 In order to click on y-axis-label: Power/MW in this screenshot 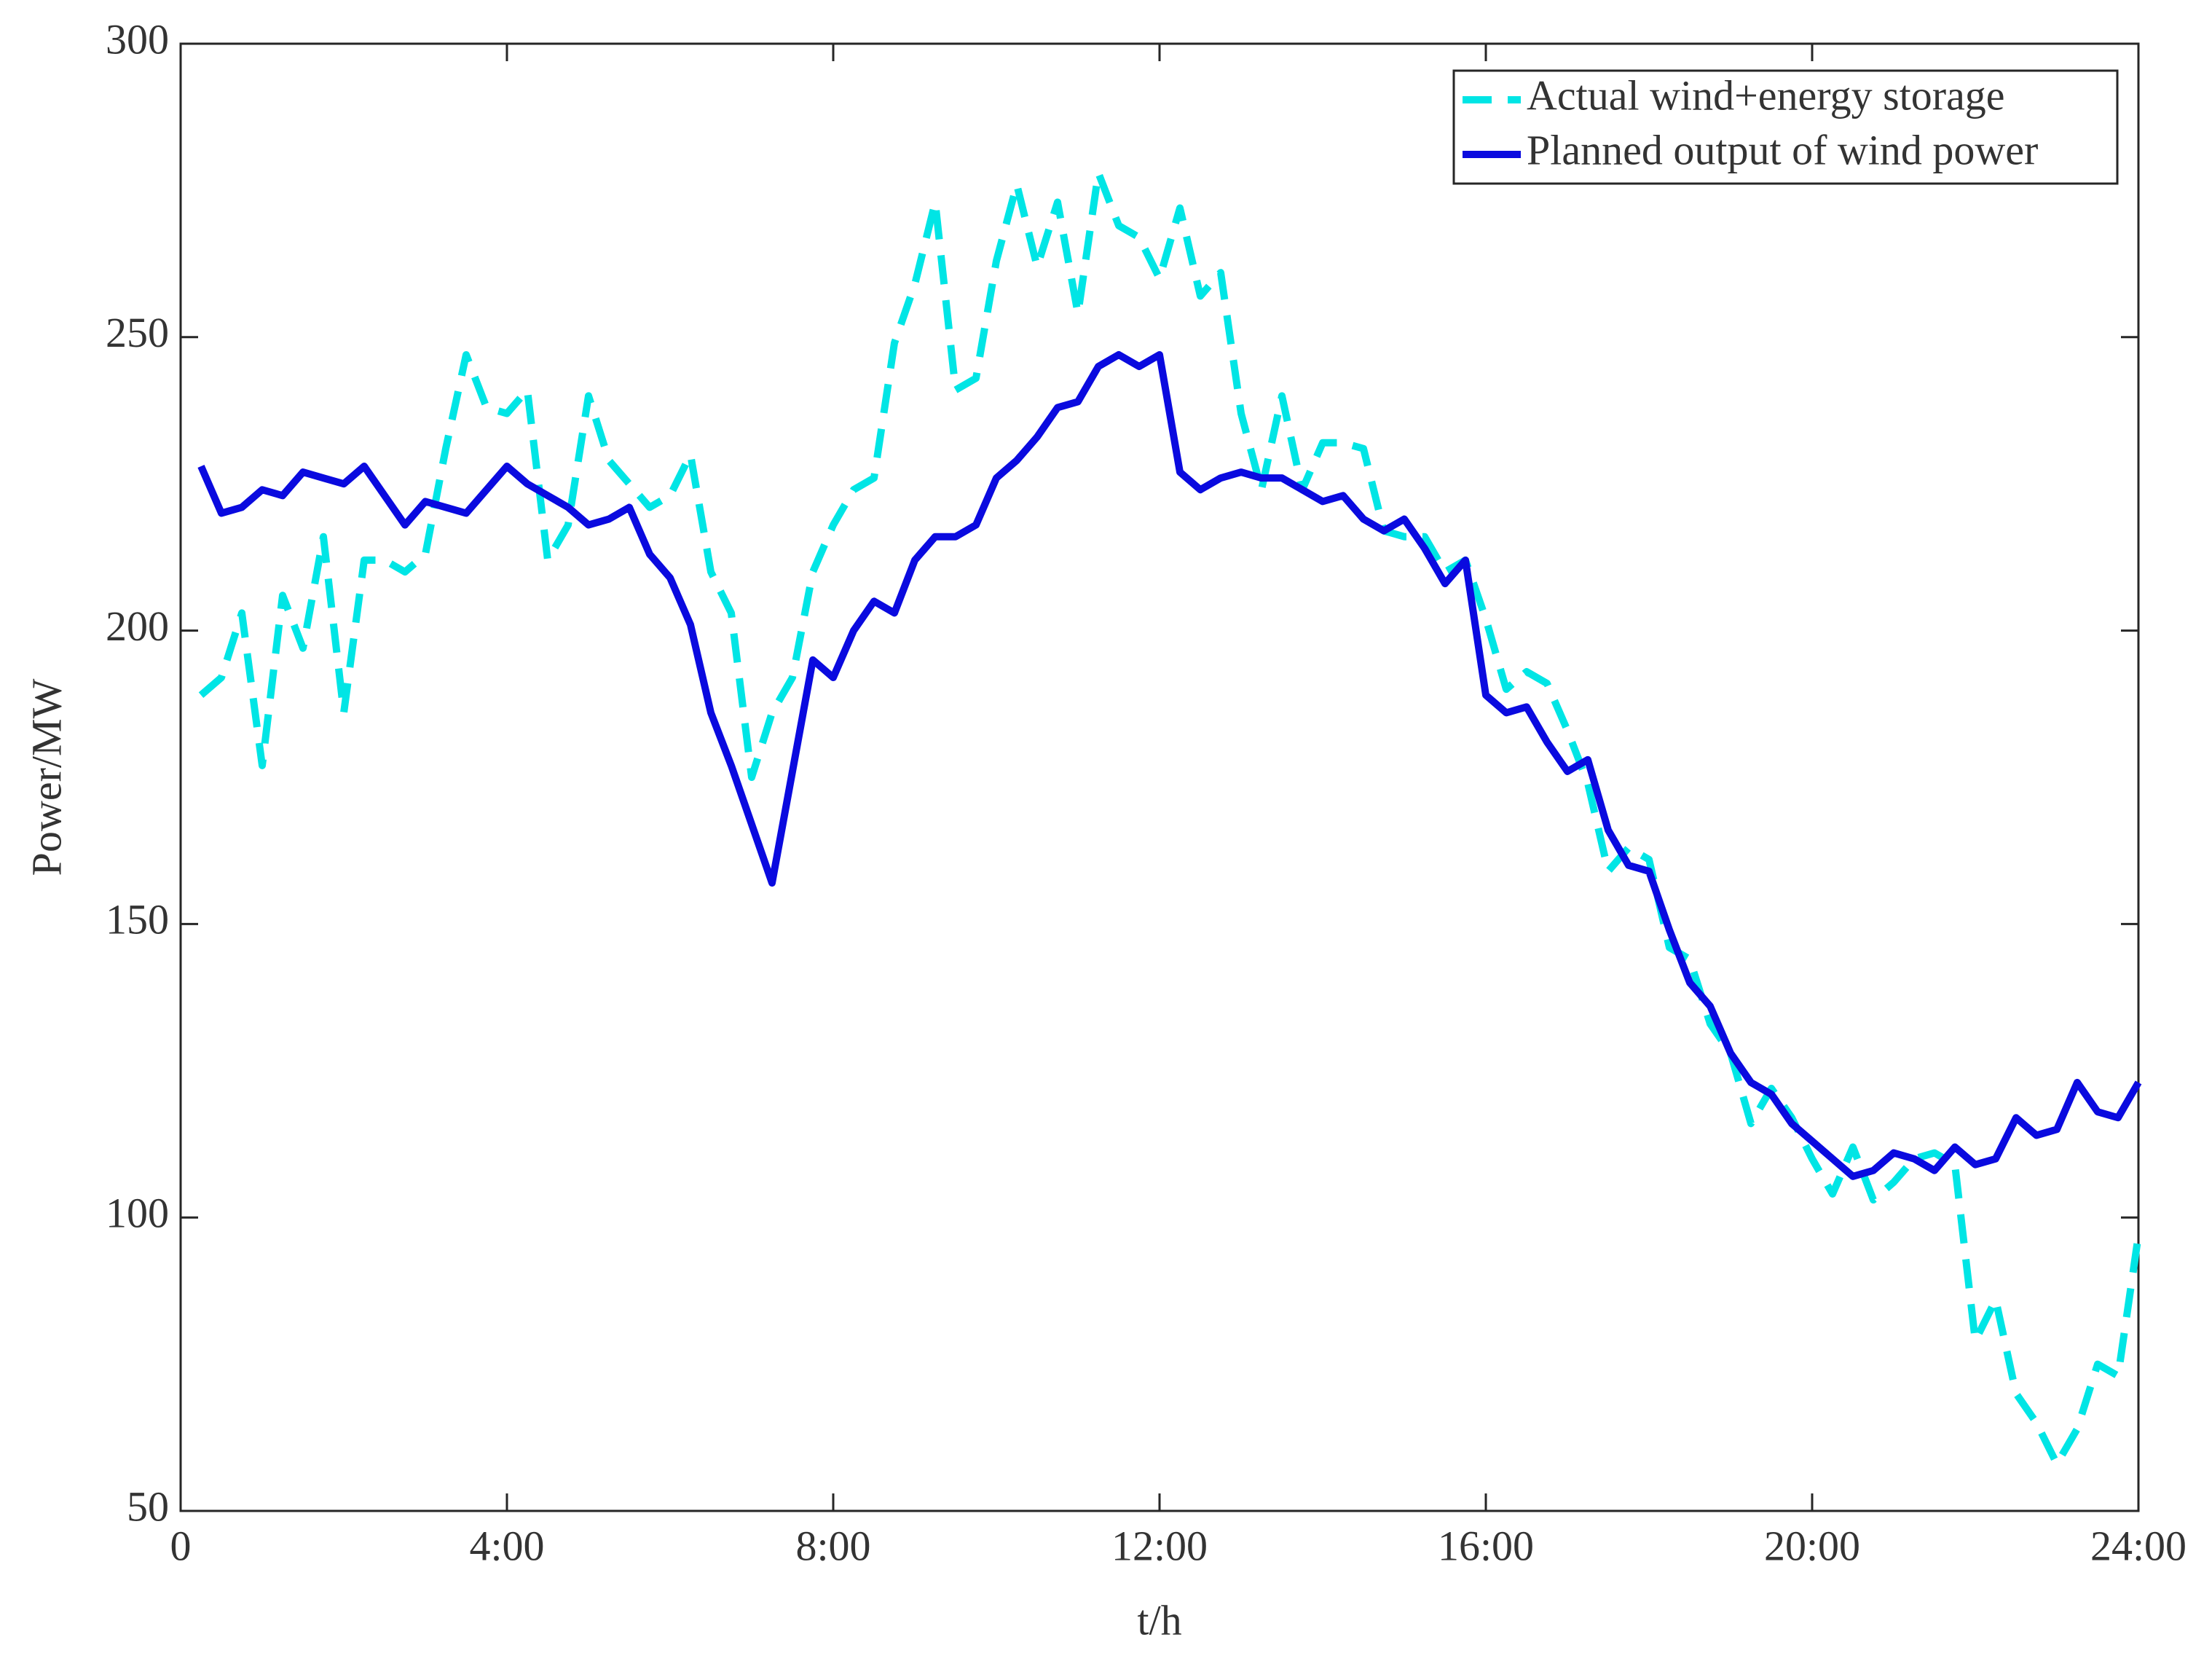, I will do `click(46, 777)`.